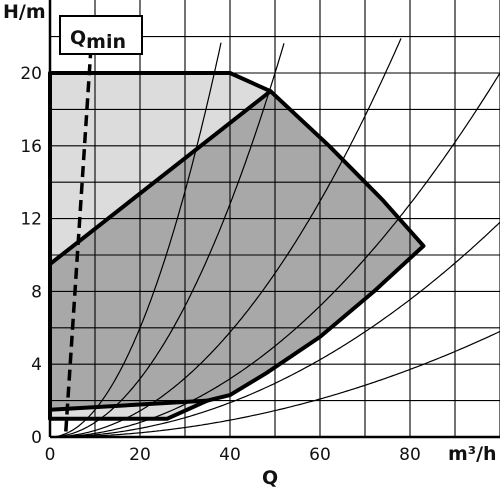  I want to click on y-tick-label-20: 20, so click(31, 74).